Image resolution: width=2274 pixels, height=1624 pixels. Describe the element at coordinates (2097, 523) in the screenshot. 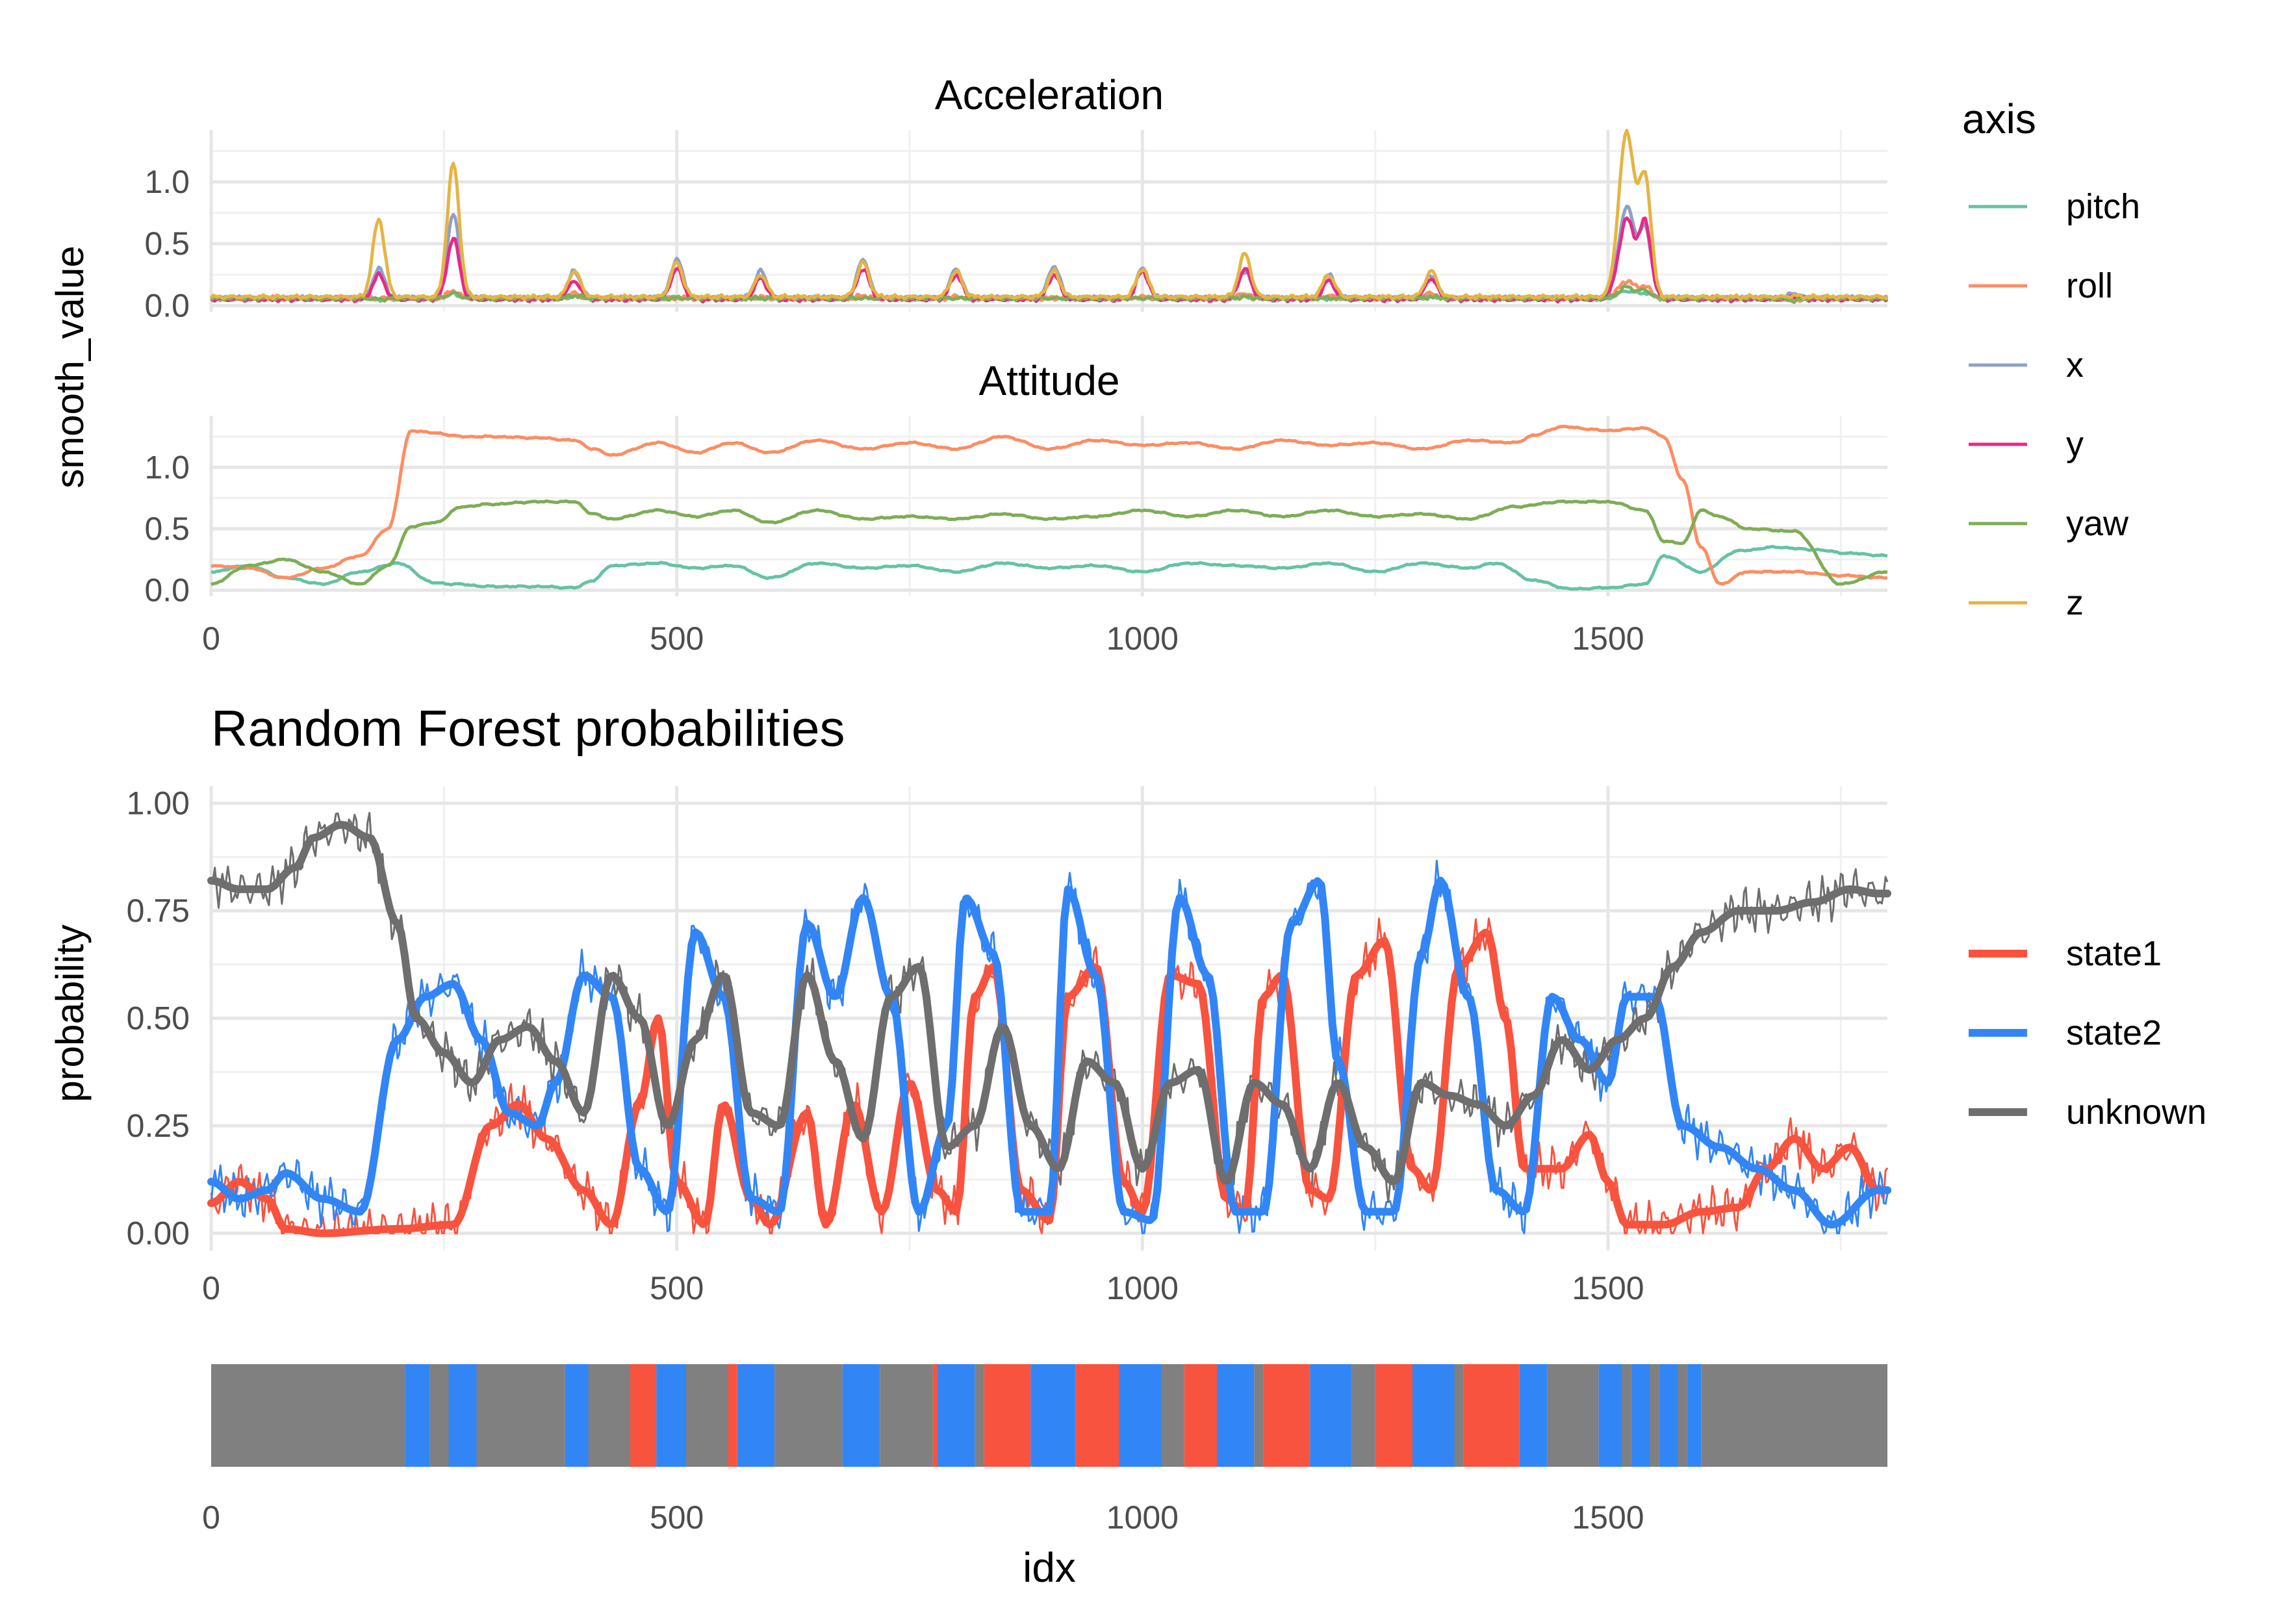

I see `axis-legend-label-yaw: yaw` at that location.